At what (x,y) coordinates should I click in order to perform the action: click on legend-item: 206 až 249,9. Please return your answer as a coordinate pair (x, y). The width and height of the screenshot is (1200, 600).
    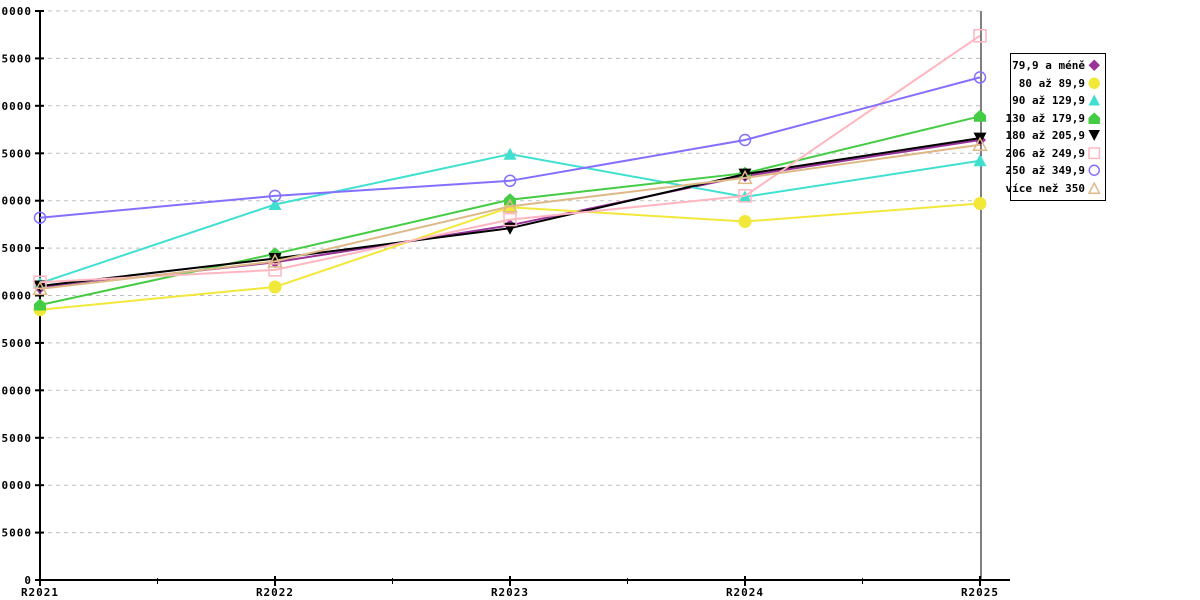
    Looking at the image, I should click on (1053, 154).